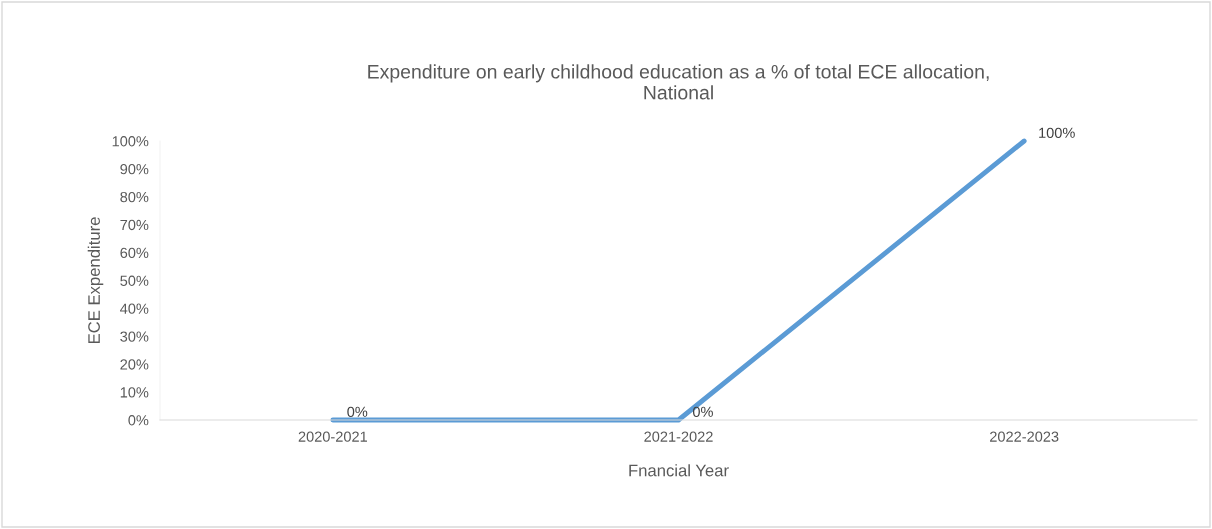  What do you see at coordinates (134, 280) in the screenshot?
I see `y-tick-label: 50%` at bounding box center [134, 280].